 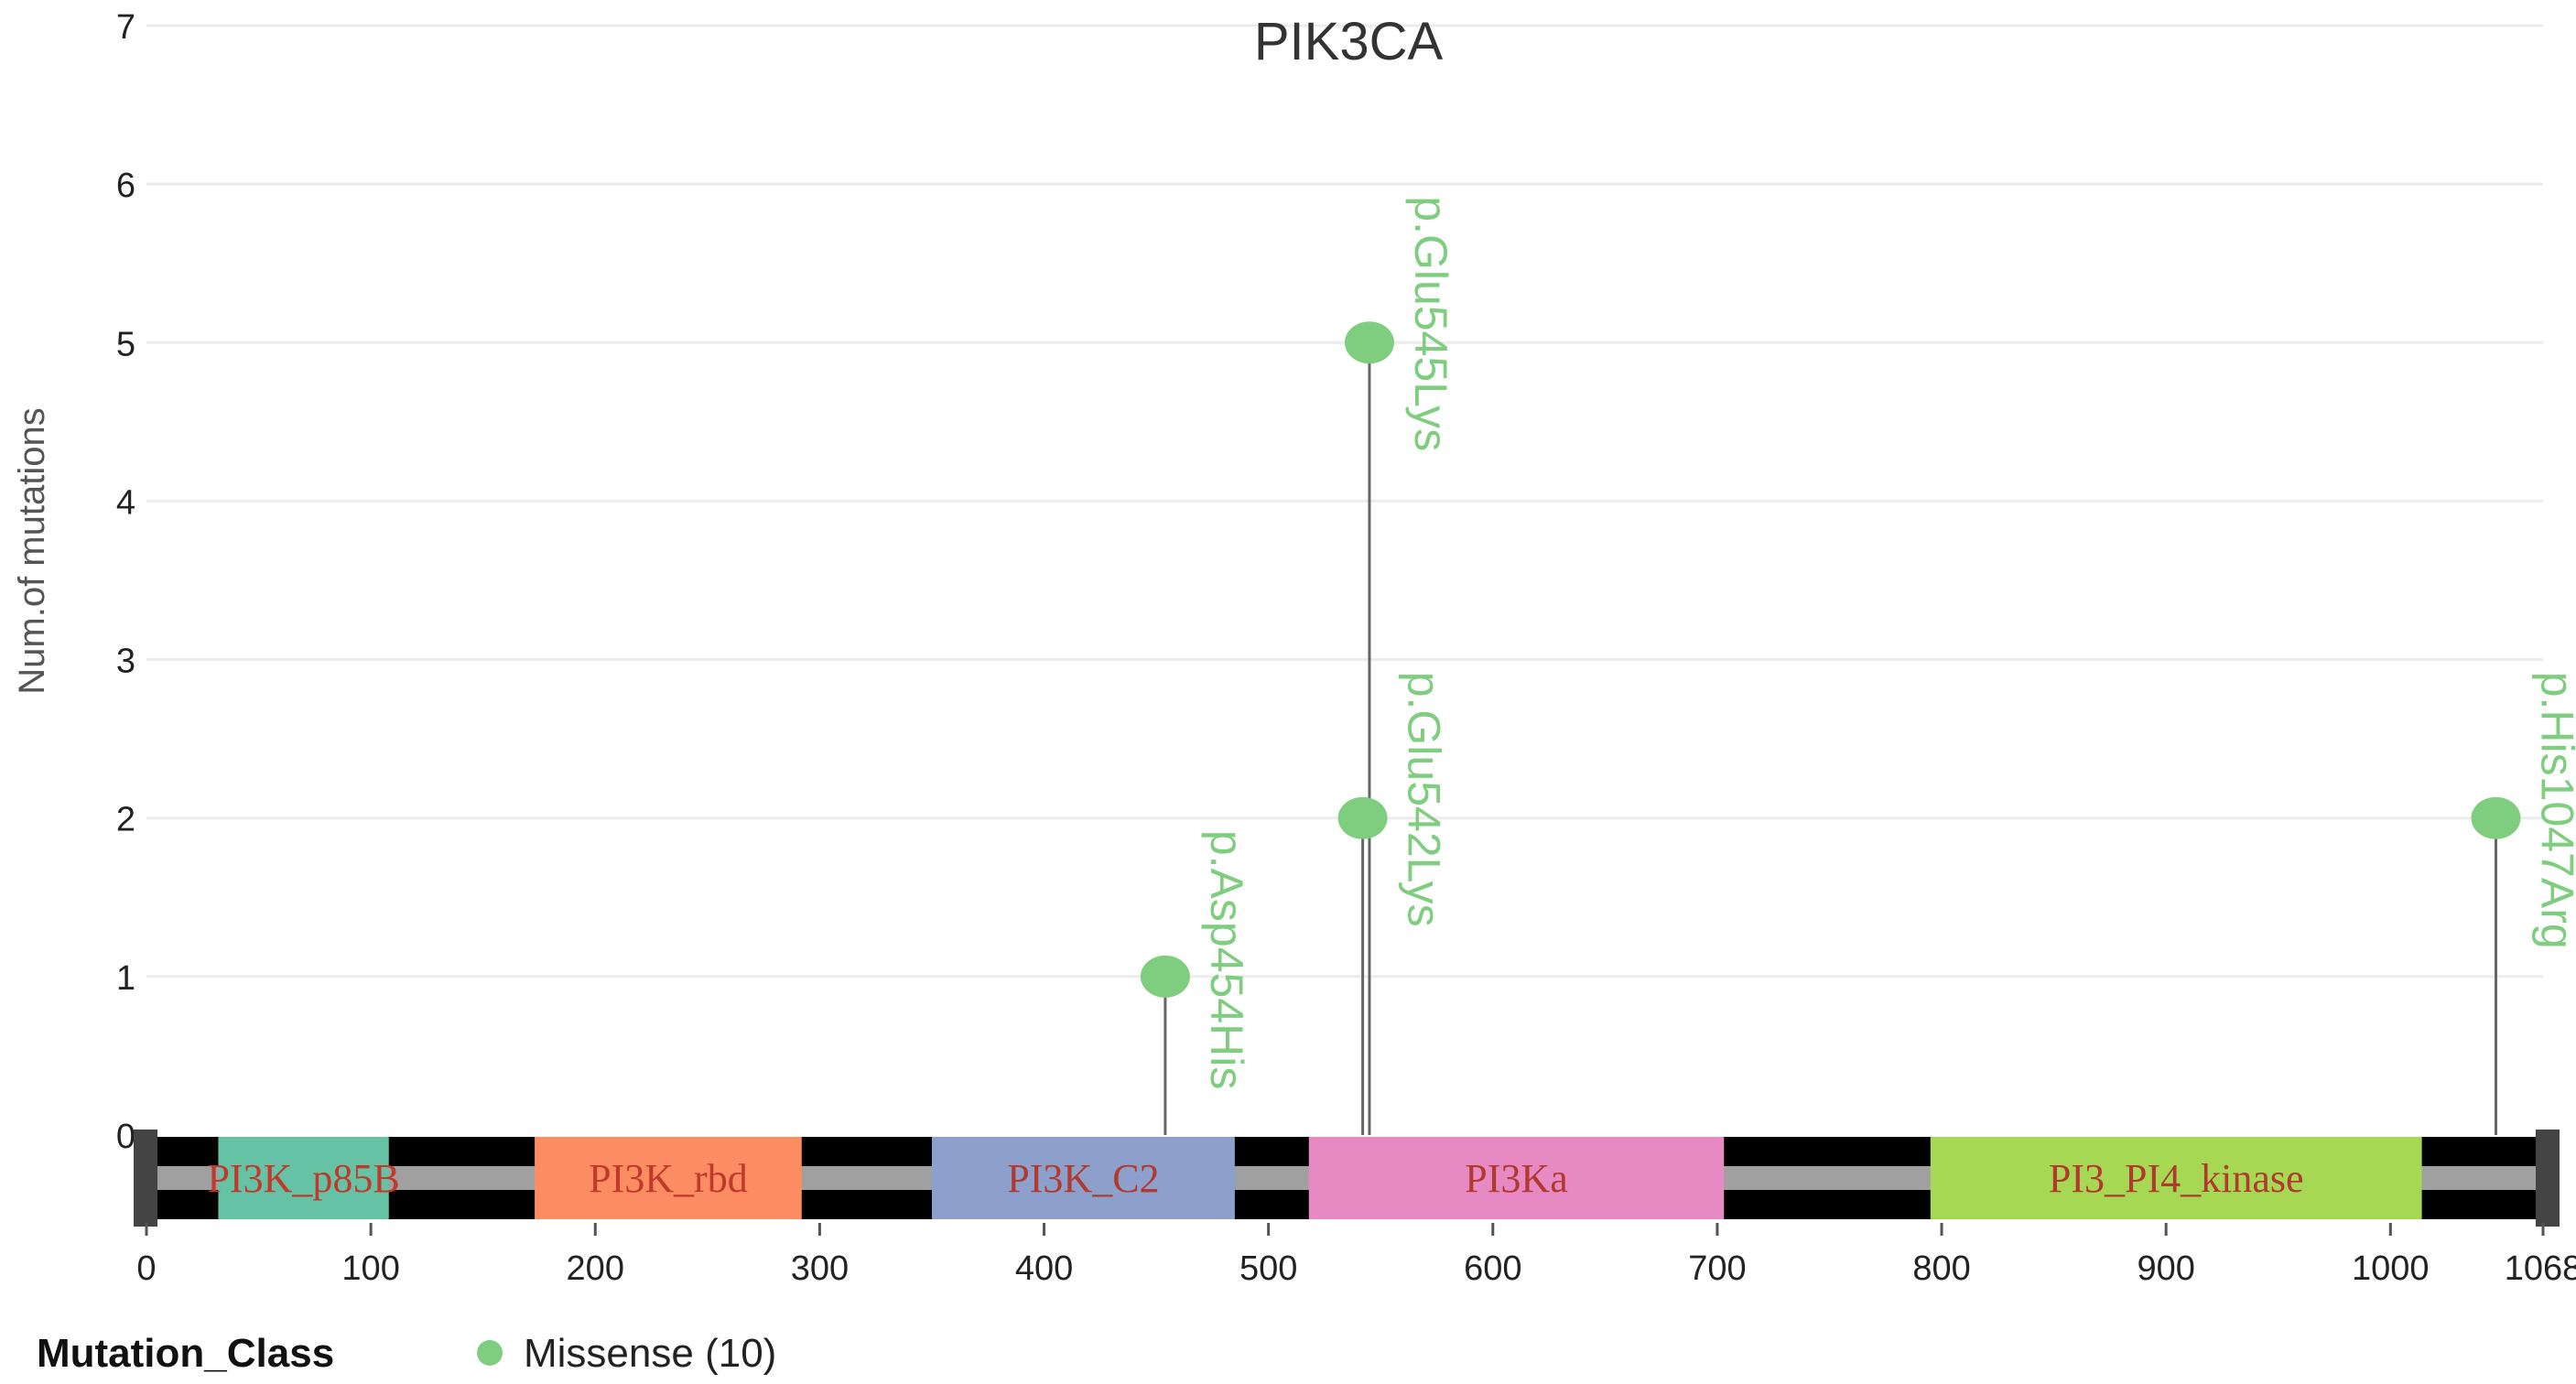 What do you see at coordinates (2554, 810) in the screenshot?
I see `mutation-label: p.His1047Arg` at bounding box center [2554, 810].